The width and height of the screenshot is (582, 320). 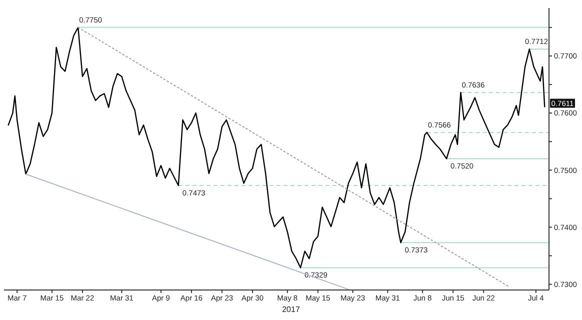 I want to click on text: 2017, so click(x=291, y=309).